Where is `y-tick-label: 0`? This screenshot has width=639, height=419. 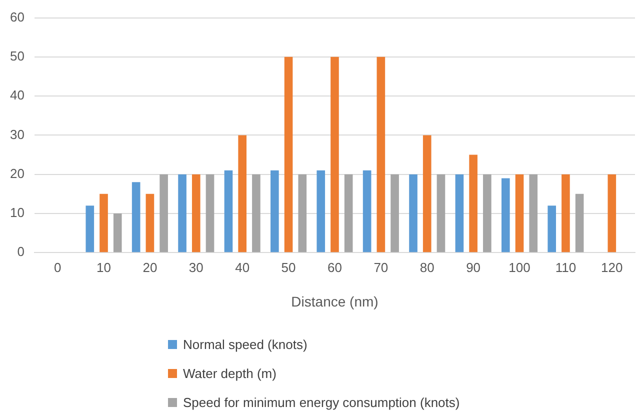 y-tick-label: 0 is located at coordinates (20, 252).